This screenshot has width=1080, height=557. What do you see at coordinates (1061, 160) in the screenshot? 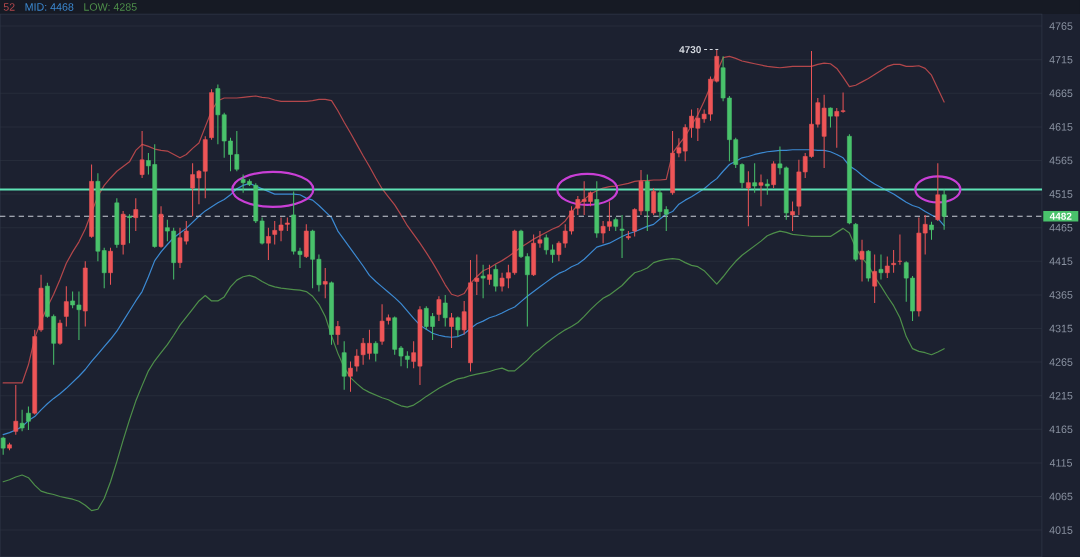
I see `y-tick-label: 4565` at bounding box center [1061, 160].